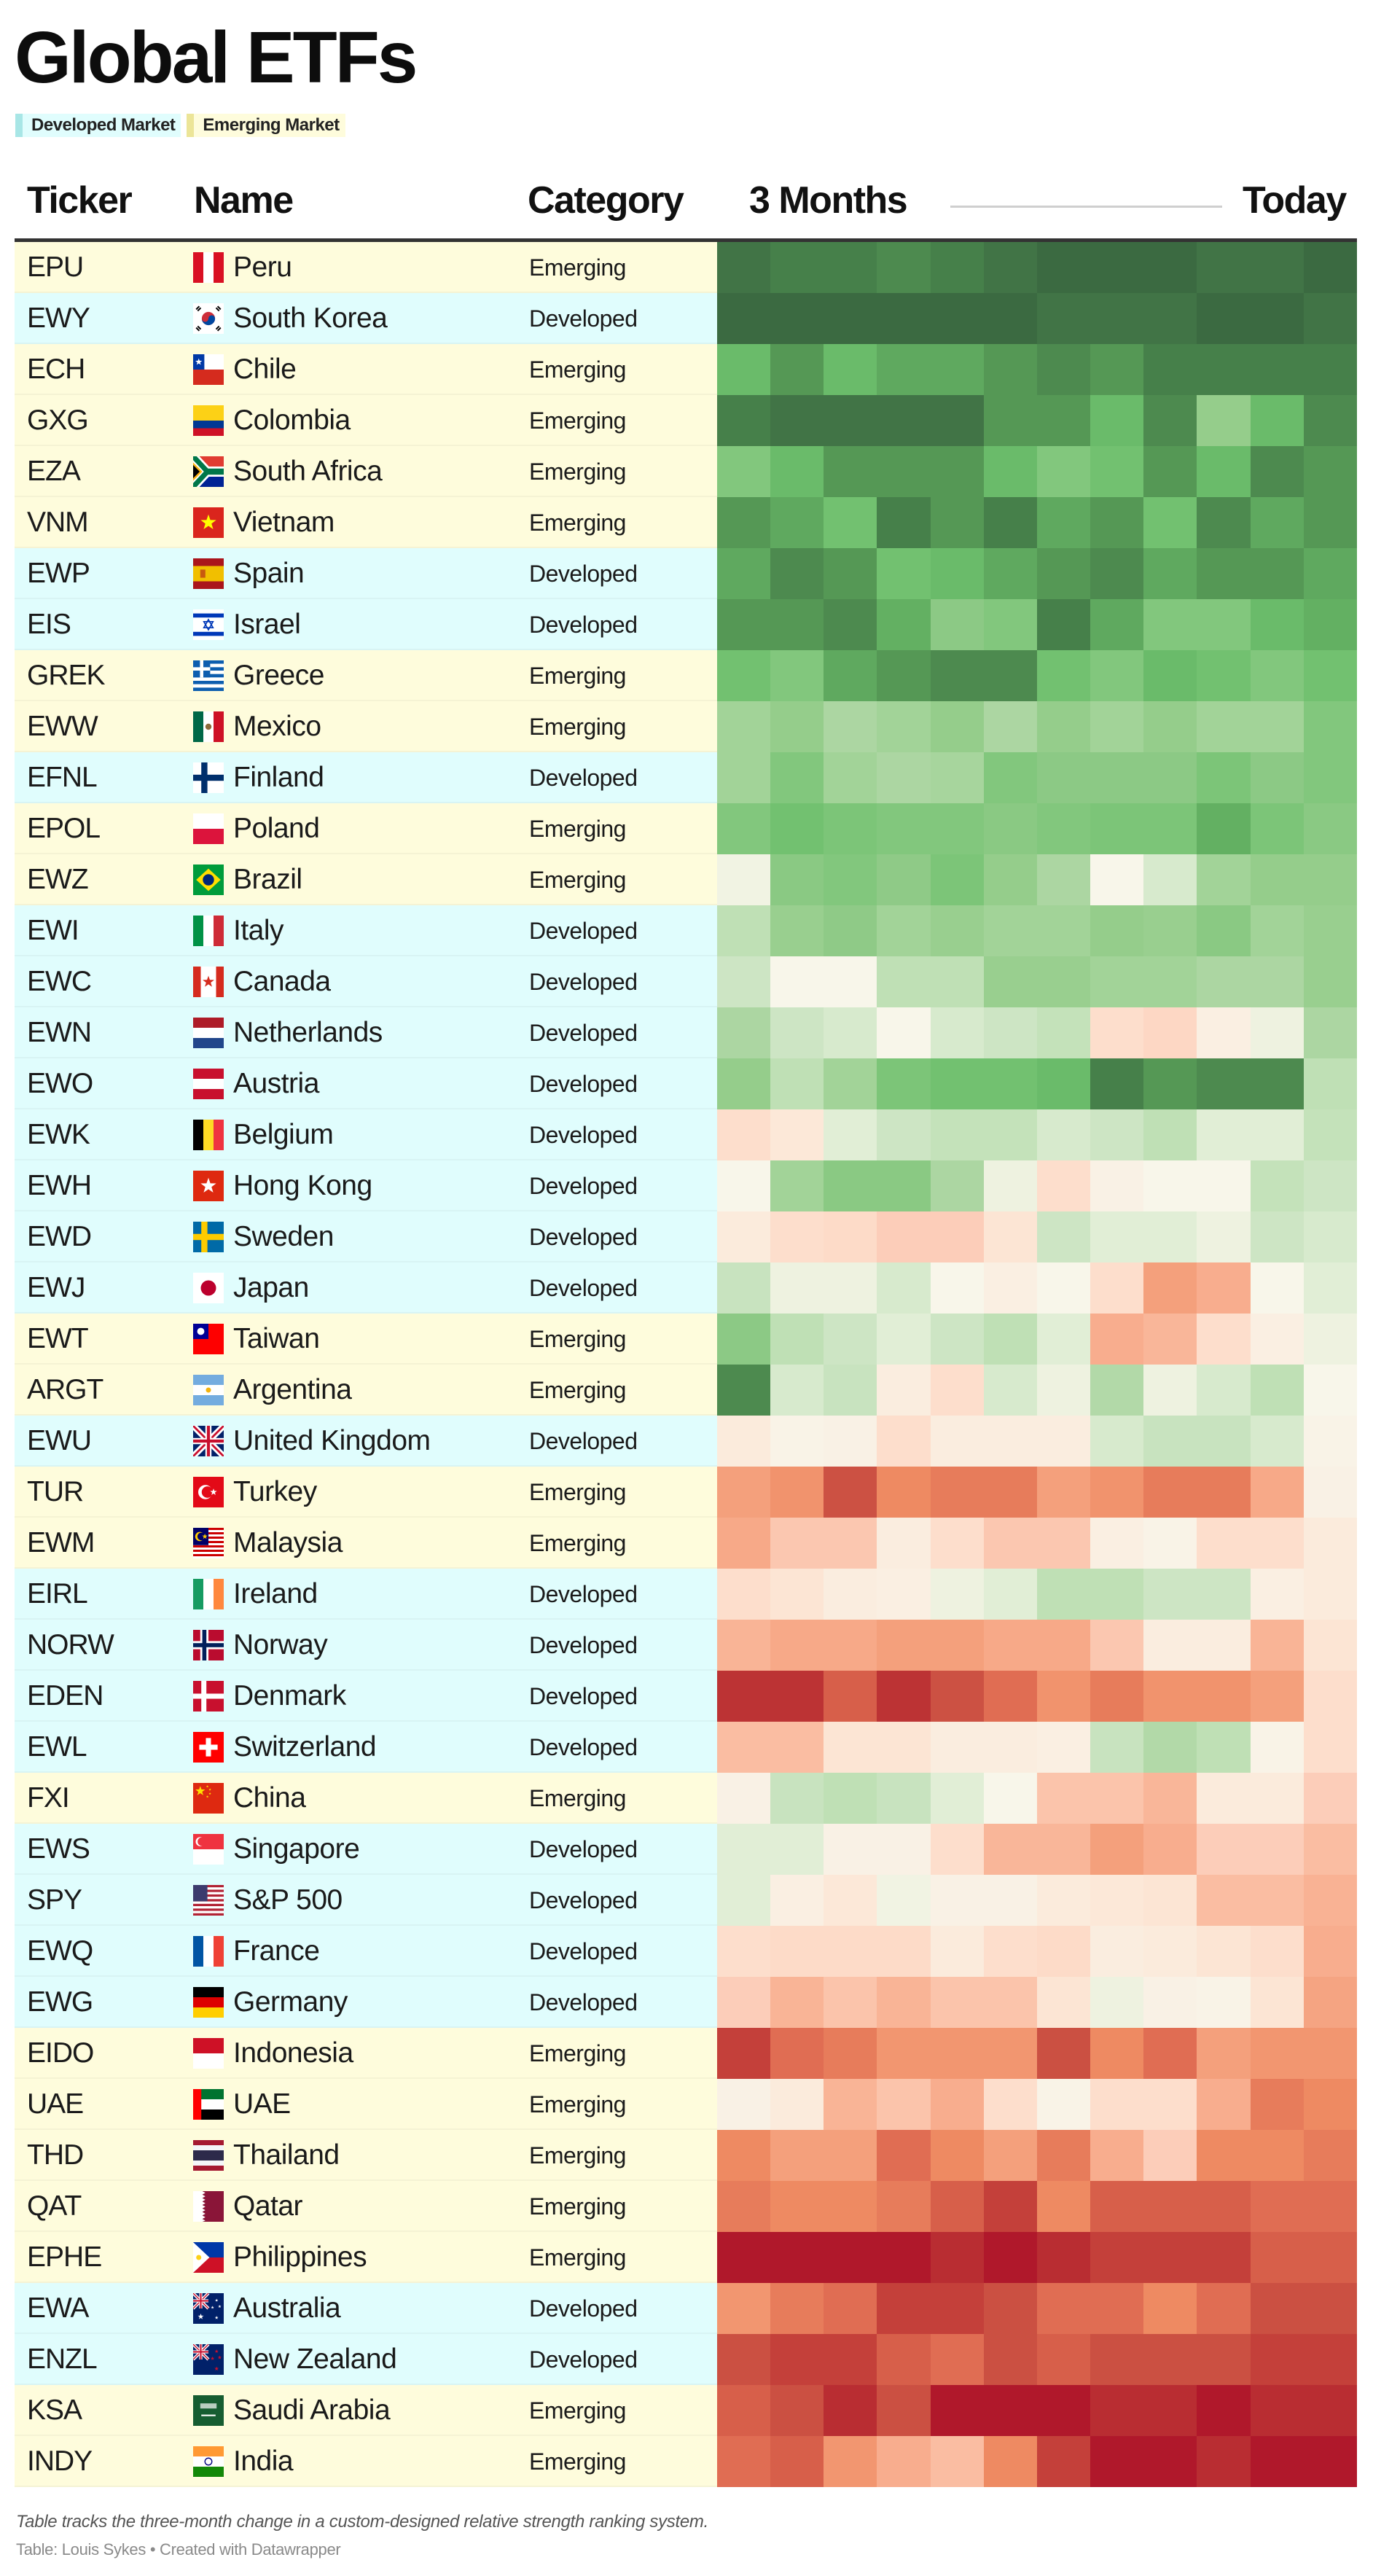 The height and width of the screenshot is (2576, 1373). What do you see at coordinates (208, 828) in the screenshot?
I see `poland-flag-icon` at bounding box center [208, 828].